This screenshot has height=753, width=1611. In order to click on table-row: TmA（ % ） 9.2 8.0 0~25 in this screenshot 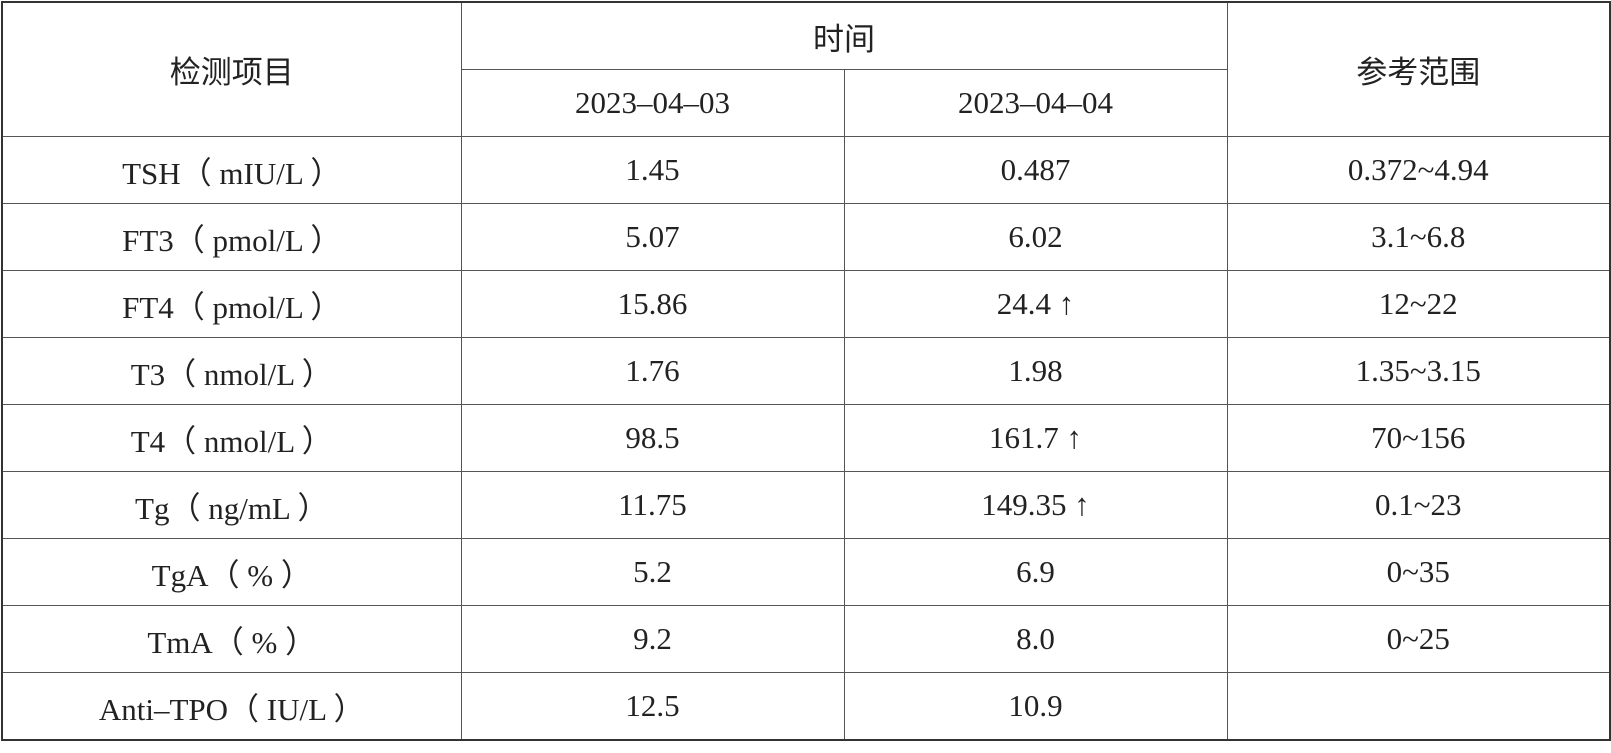, I will do `click(806, 639)`.